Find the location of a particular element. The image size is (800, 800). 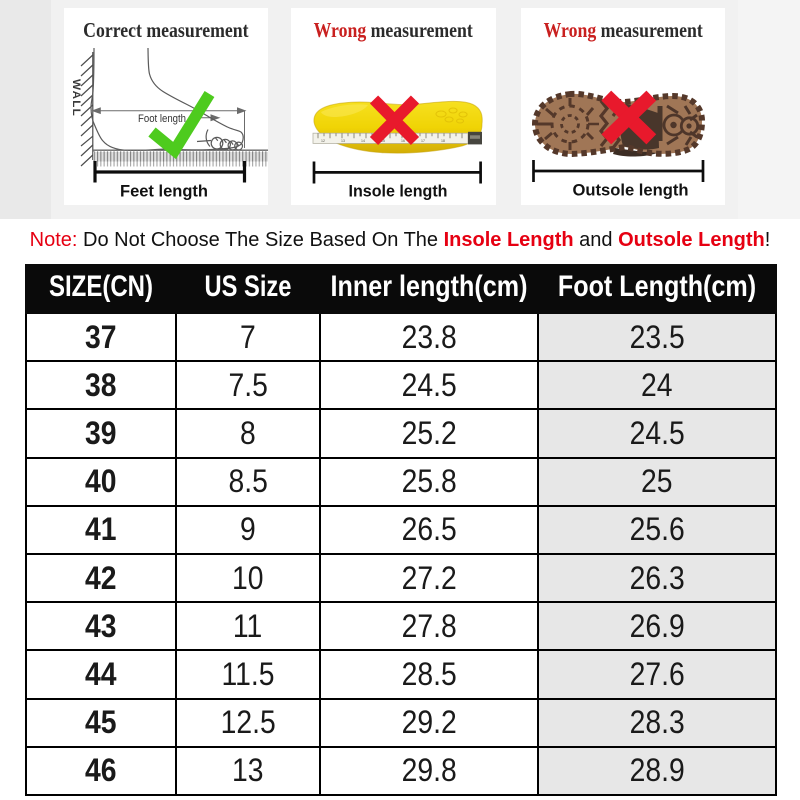

svg-text: 12 is located at coordinates (323, 141).